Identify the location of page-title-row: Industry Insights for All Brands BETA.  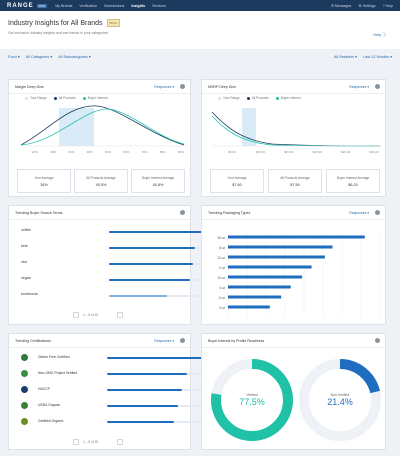
(200, 23).